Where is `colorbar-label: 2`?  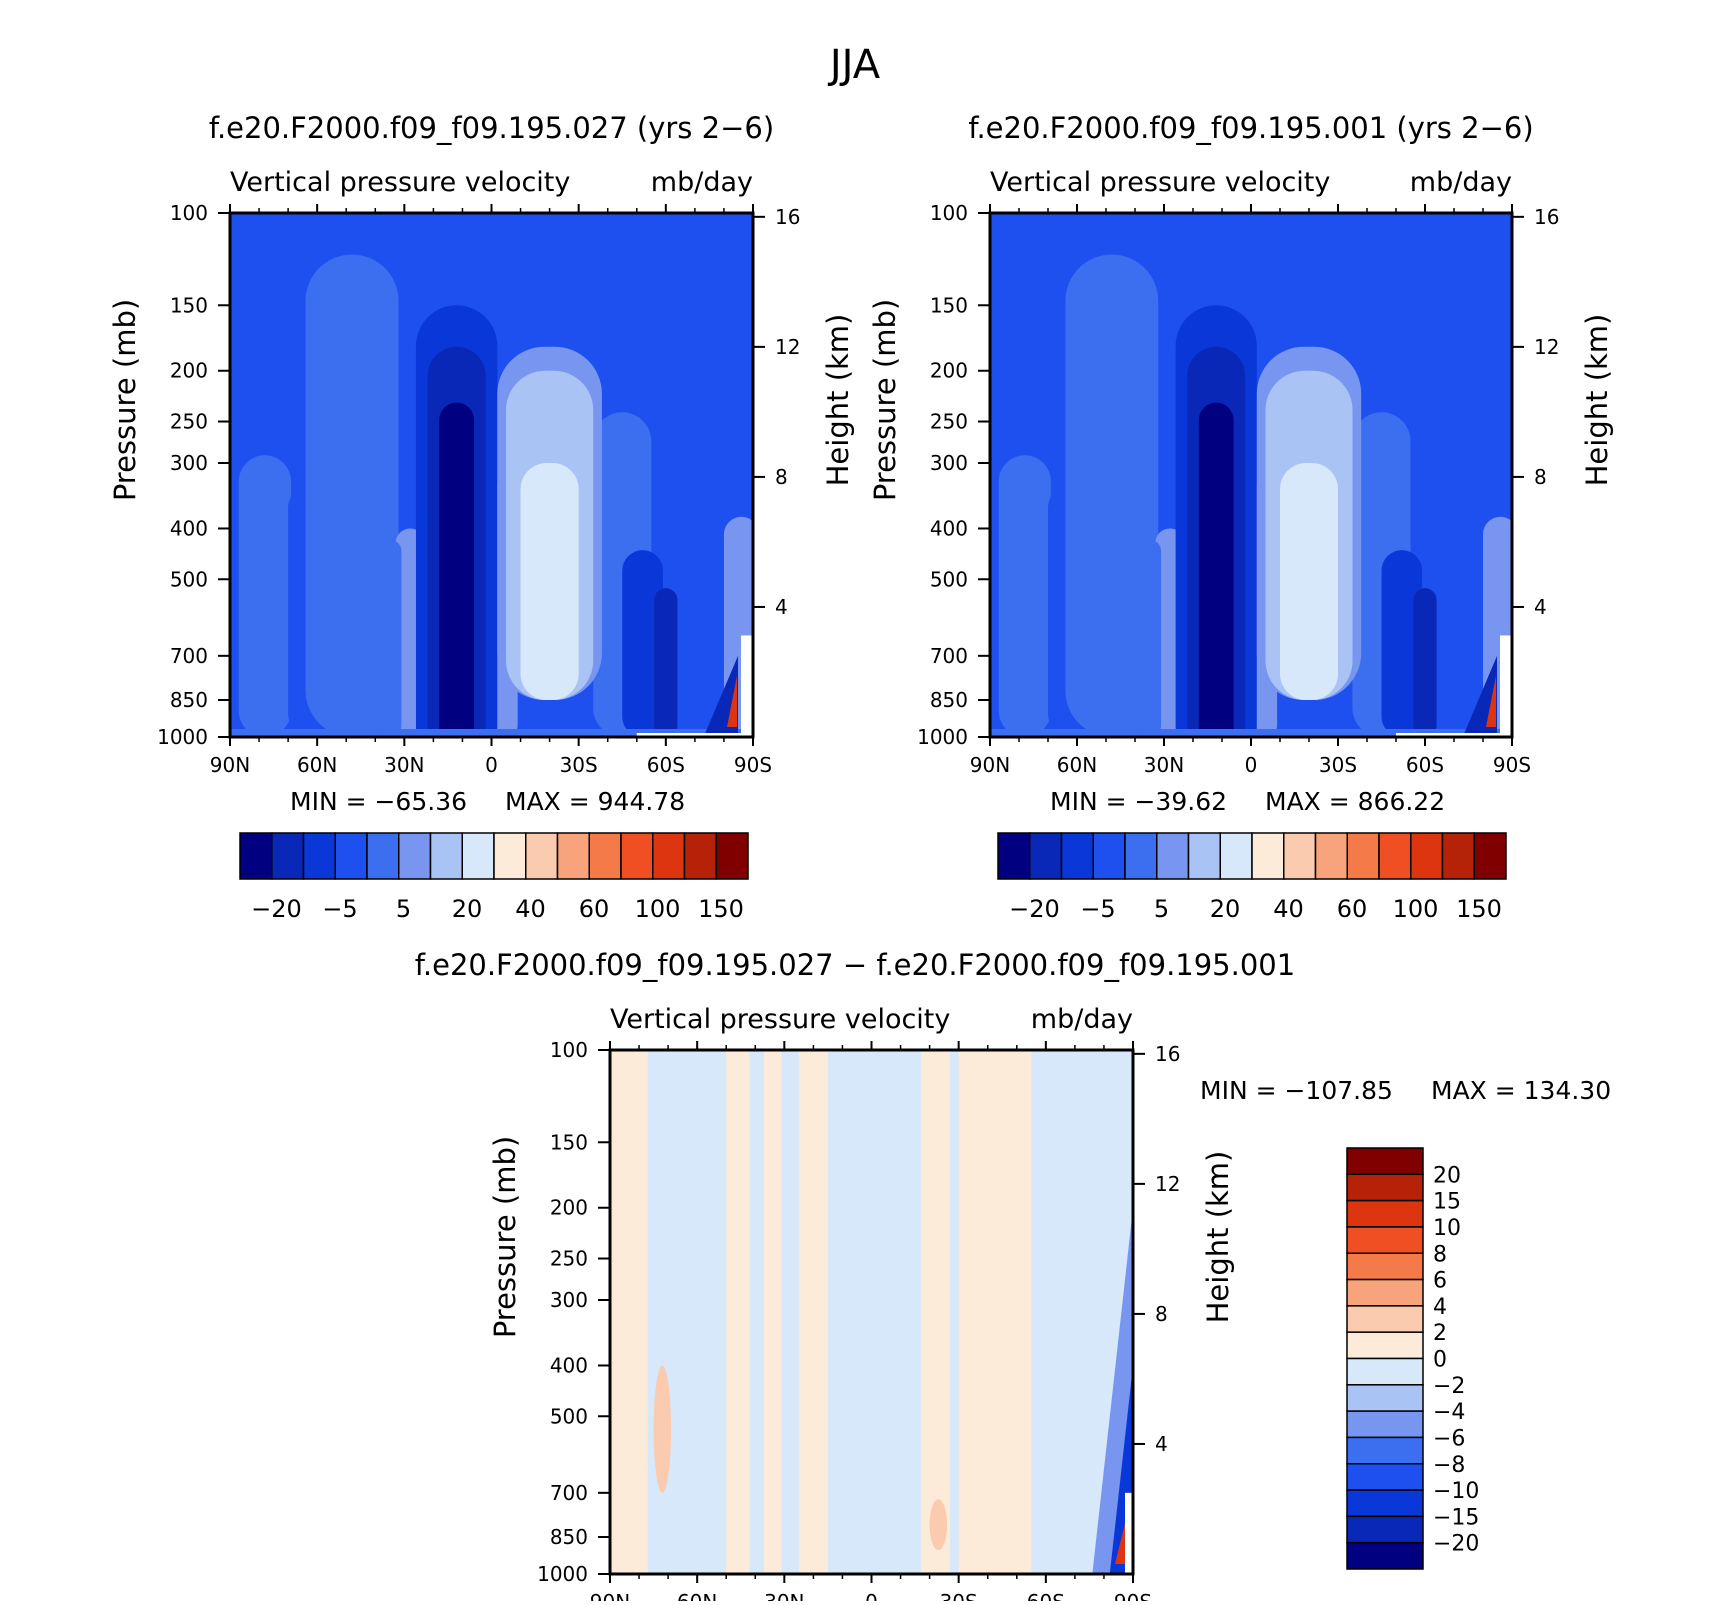
colorbar-label: 2 is located at coordinates (1440, 1333).